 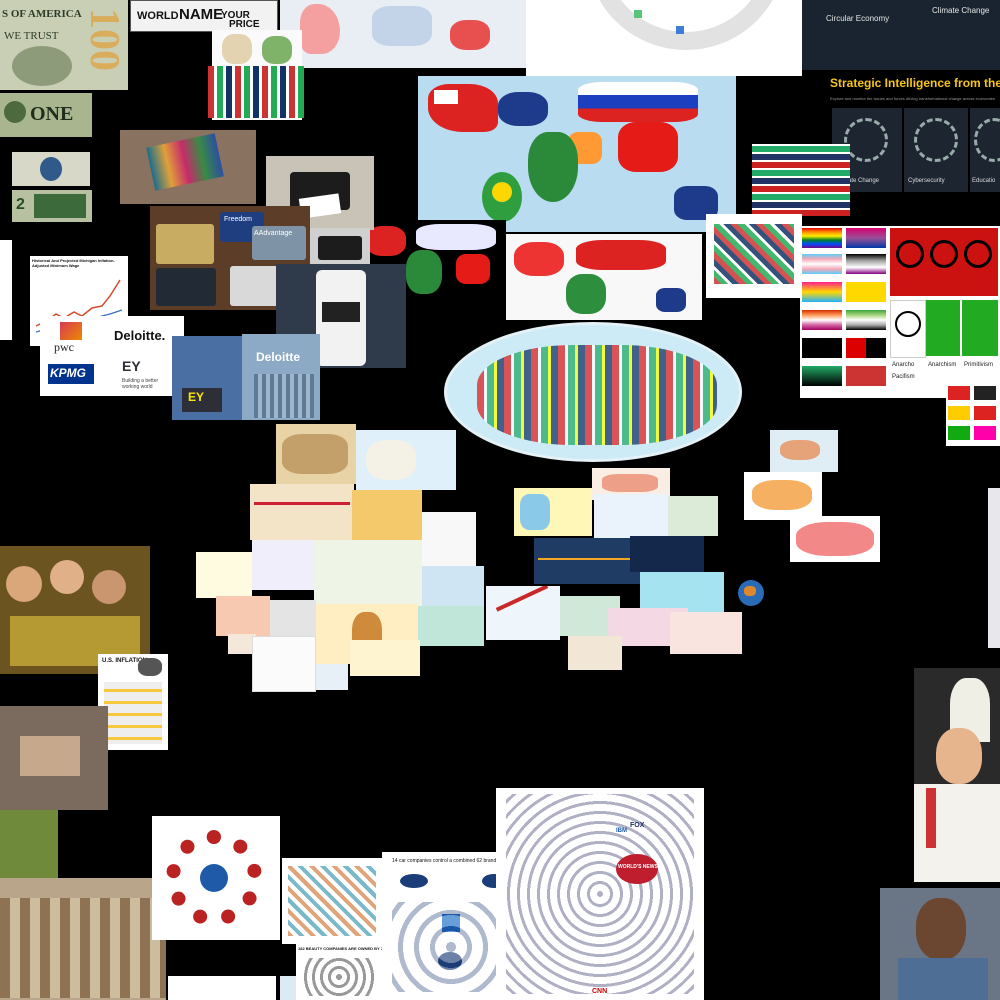 What do you see at coordinates (64, 45) in the screenshot?
I see `hundred-dollar-bill: S OF AMERICA WE TRUST 100` at bounding box center [64, 45].